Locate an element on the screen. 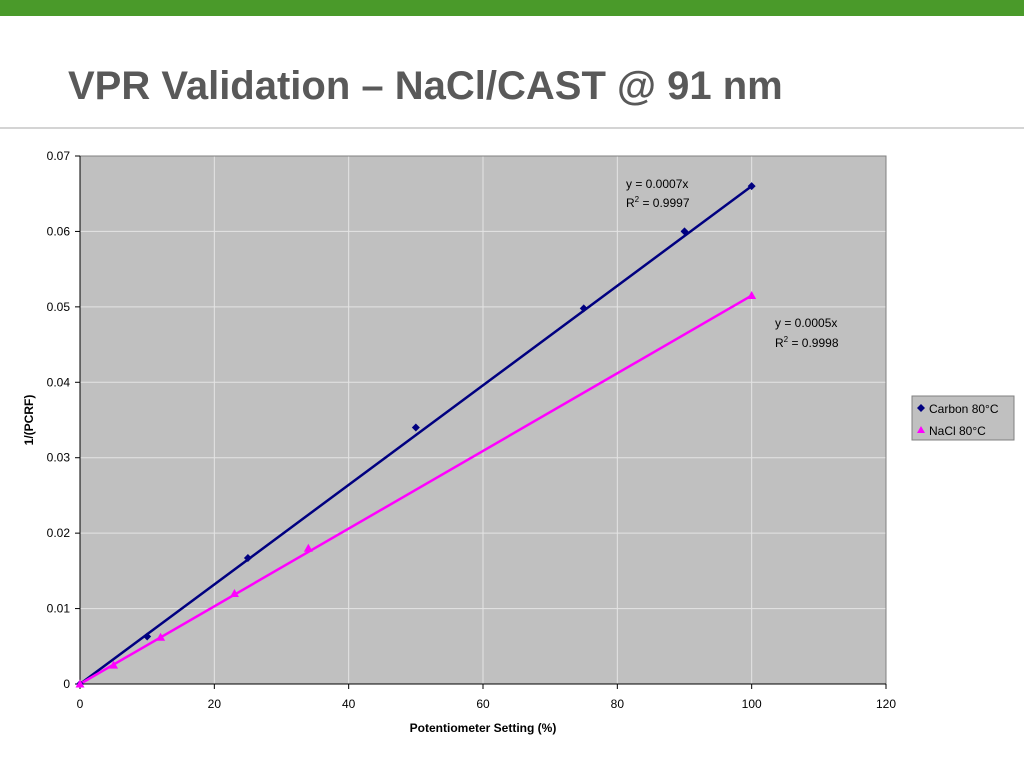  y-tick-label: 0 is located at coordinates (66, 684).